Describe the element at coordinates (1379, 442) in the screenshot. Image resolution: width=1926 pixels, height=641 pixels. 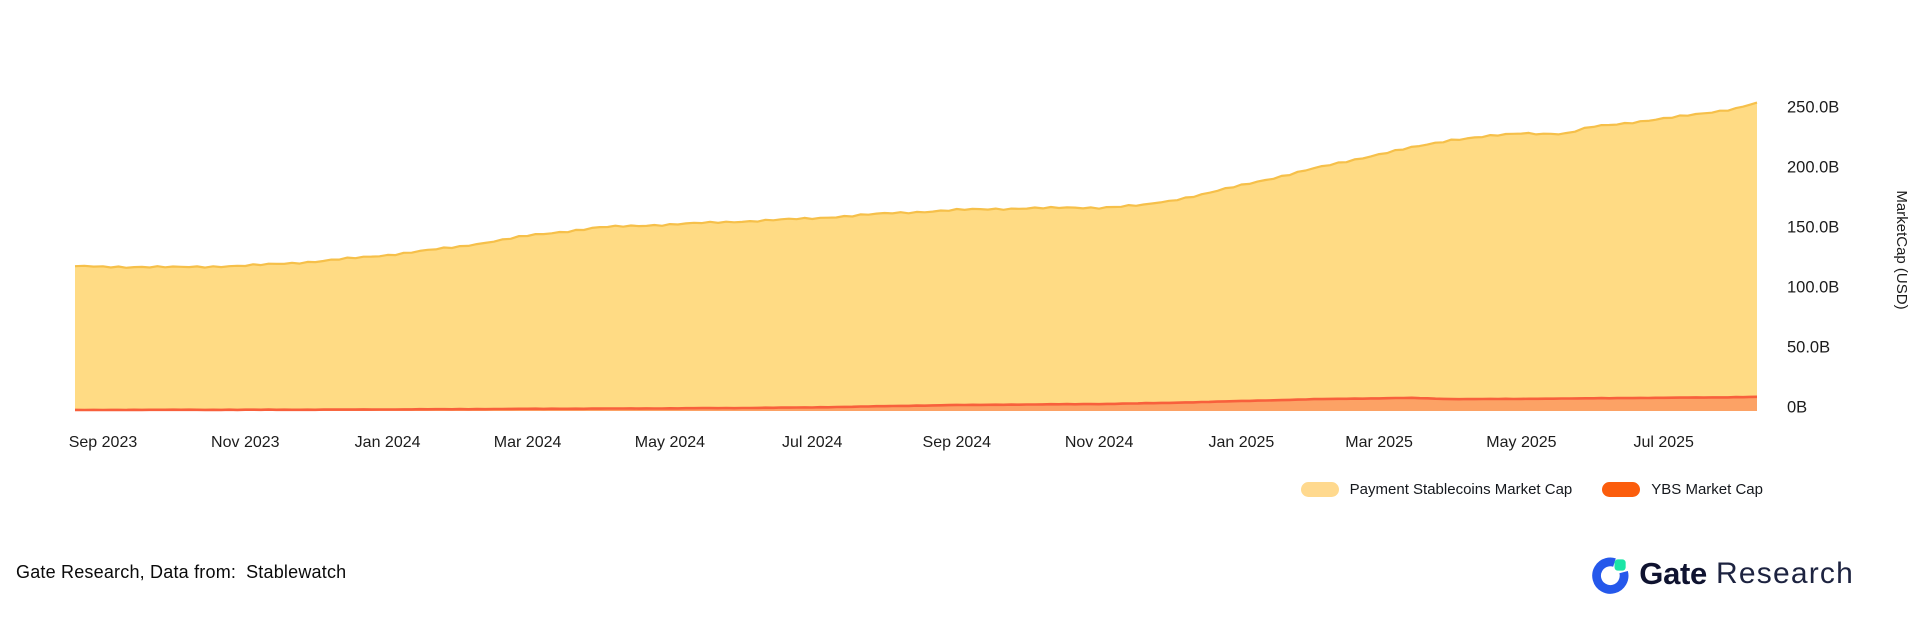
I see `x-axis-tick-label: Mar 2025` at that location.